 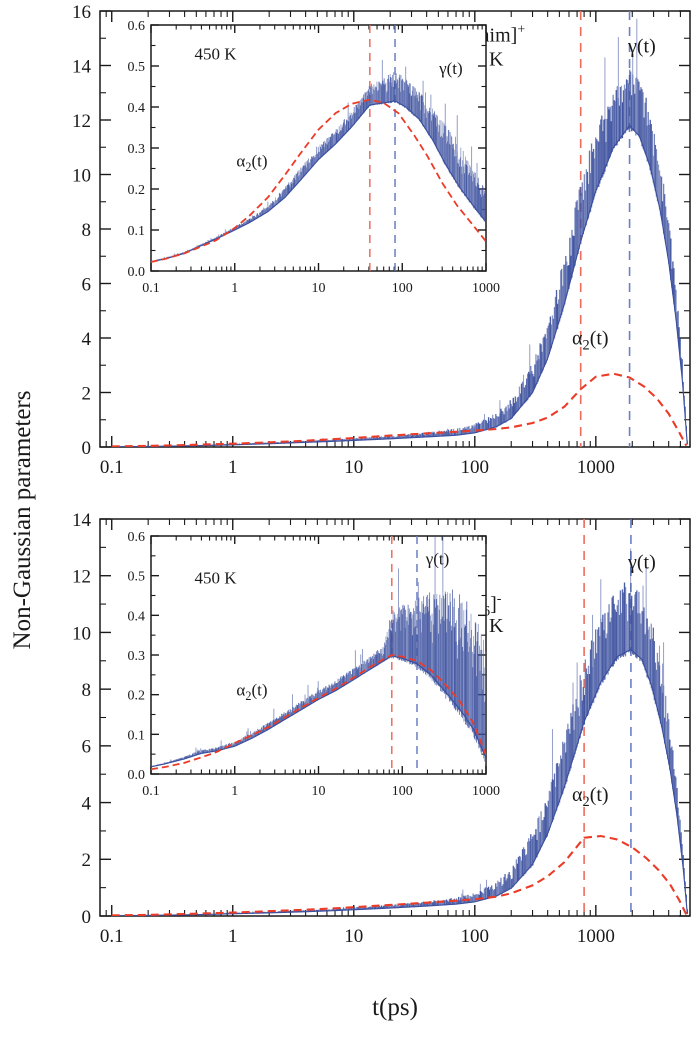 I want to click on bottom-inset-data, so click(x=318, y=655).